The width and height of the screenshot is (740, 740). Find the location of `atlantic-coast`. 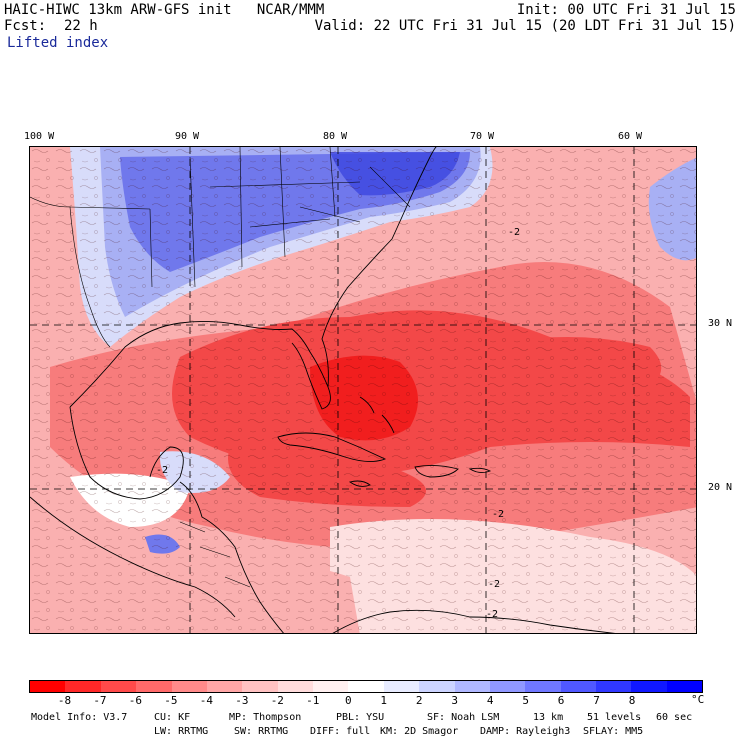

atlantic-coast is located at coordinates (379, 267).